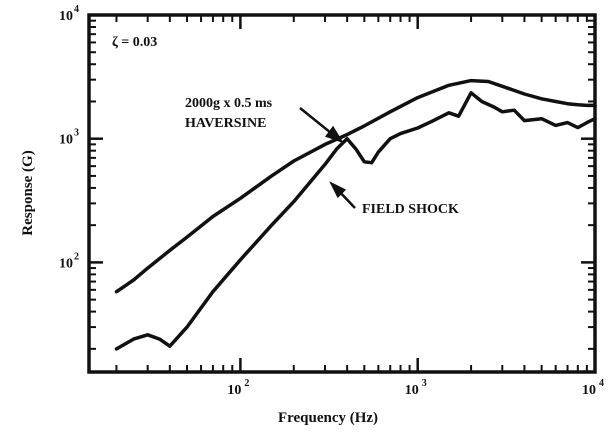  Describe the element at coordinates (28, 192) in the screenshot. I see `y-axis-title: Response (G)` at that location.